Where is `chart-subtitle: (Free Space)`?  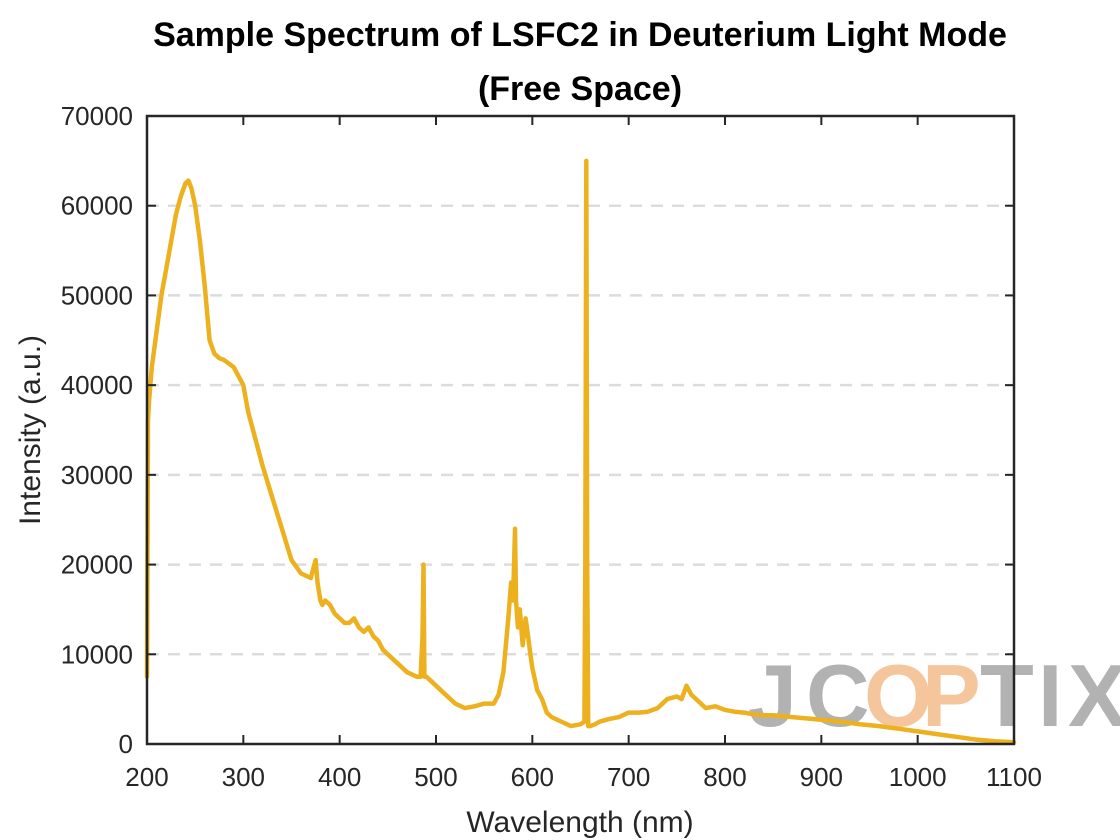 chart-subtitle: (Free Space) is located at coordinates (580, 89).